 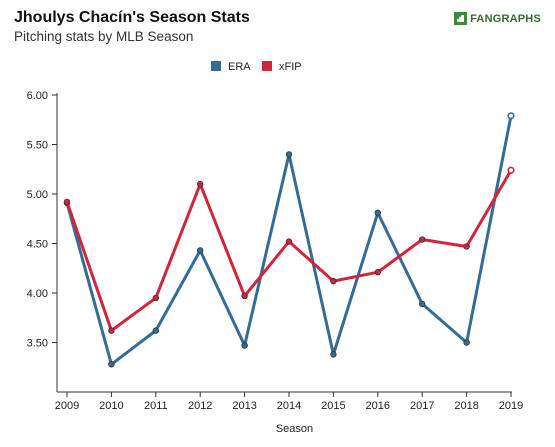 What do you see at coordinates (37, 344) in the screenshot?
I see `y-tick-label: 3.50` at bounding box center [37, 344].